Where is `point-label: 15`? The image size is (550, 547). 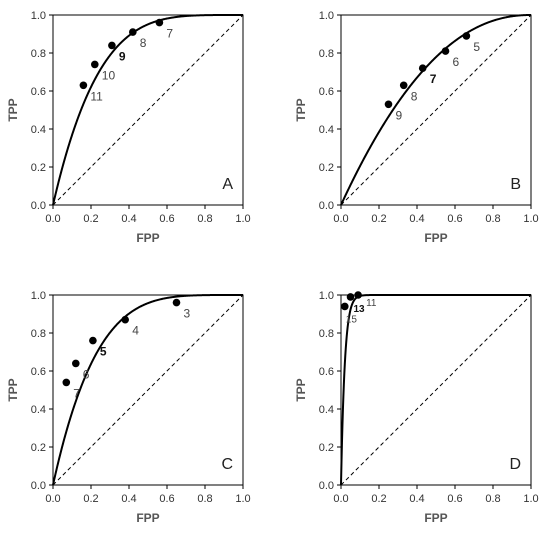 point-label: 15 is located at coordinates (352, 319).